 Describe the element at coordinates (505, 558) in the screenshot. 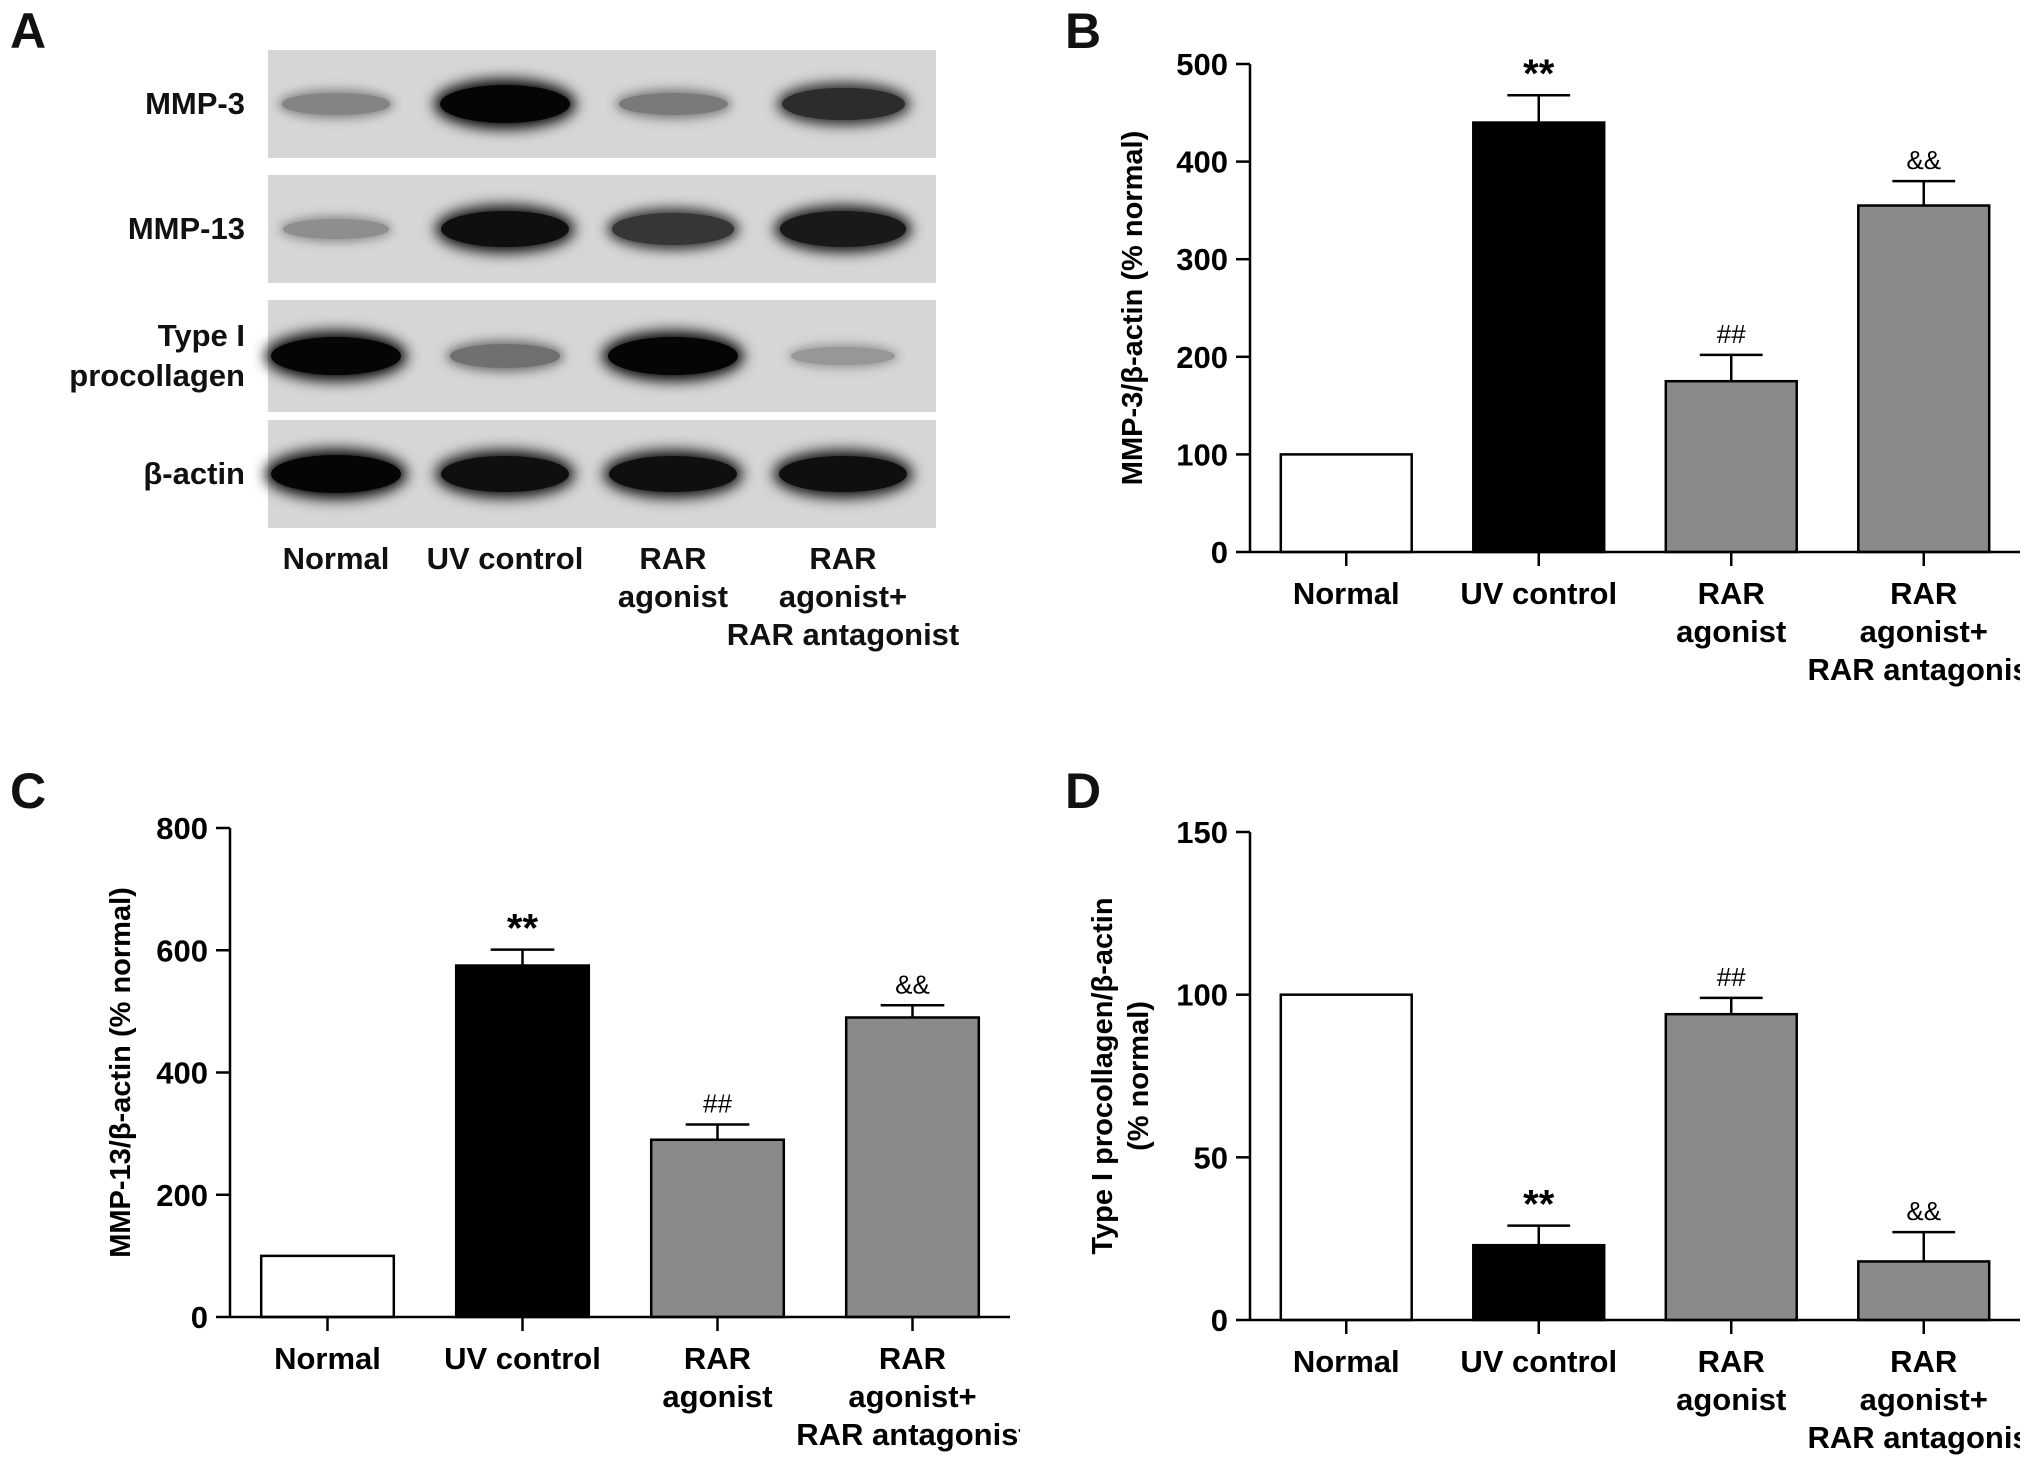

I see `blot-lane-label: UV control` at that location.